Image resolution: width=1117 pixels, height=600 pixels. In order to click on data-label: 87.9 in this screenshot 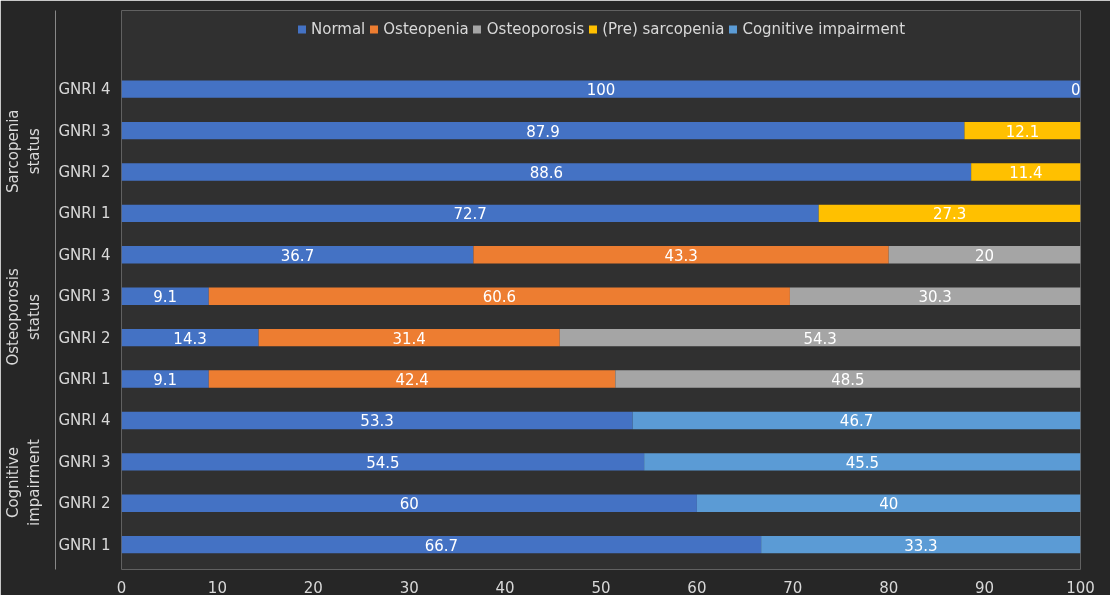, I will do `click(543, 131)`.